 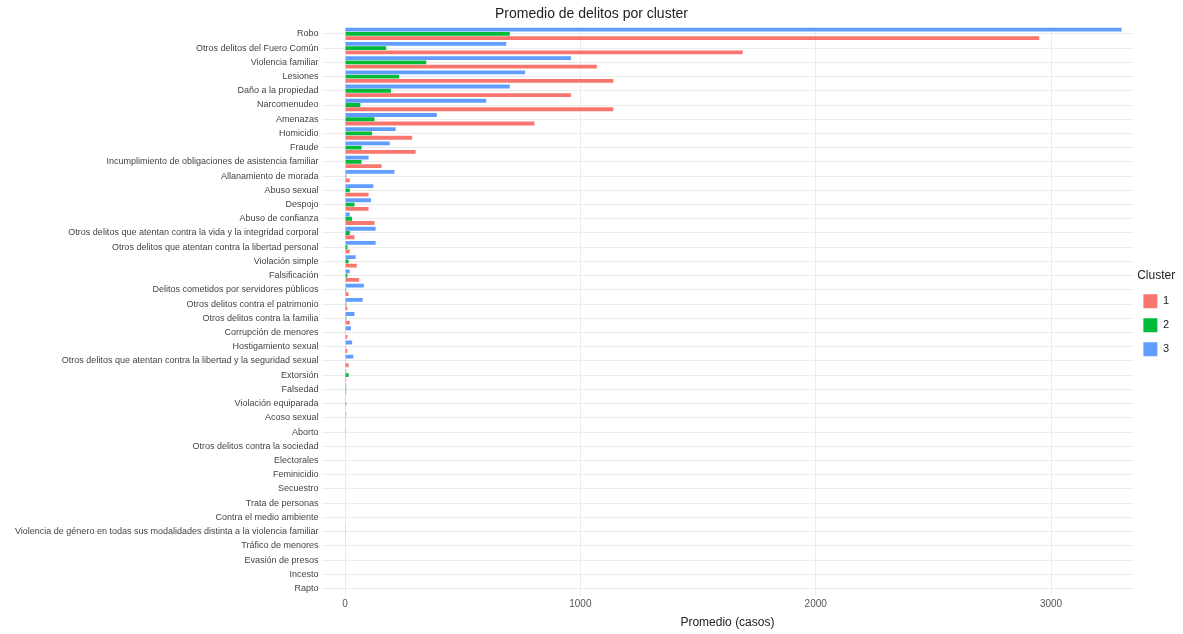 I want to click on chart-title: Promedio de delitos por cluster, so click(x=592, y=13).